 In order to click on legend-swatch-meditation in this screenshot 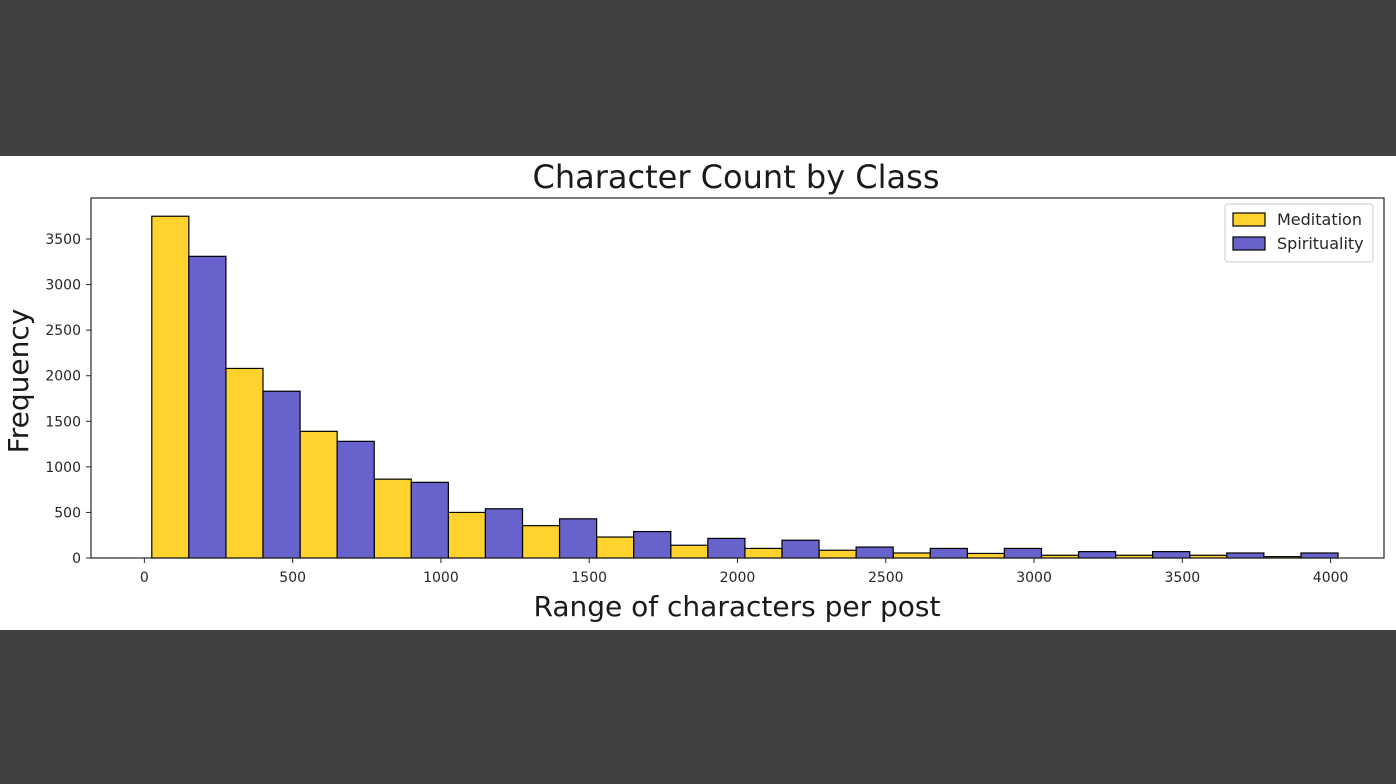, I will do `click(1249, 219)`.